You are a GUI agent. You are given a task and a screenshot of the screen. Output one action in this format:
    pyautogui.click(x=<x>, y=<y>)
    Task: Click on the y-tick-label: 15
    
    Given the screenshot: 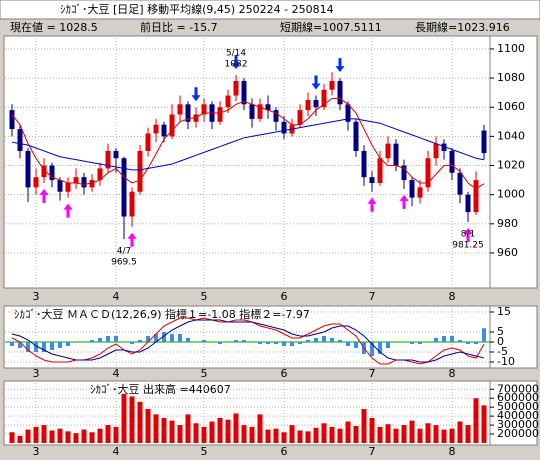 What is the action you would take?
    pyautogui.click(x=504, y=311)
    